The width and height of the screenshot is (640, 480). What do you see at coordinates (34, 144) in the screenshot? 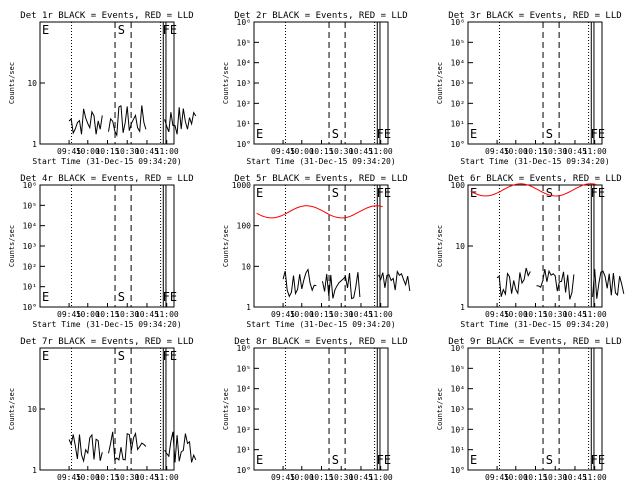
I see `y-tick-label: 1` at bounding box center [34, 144].